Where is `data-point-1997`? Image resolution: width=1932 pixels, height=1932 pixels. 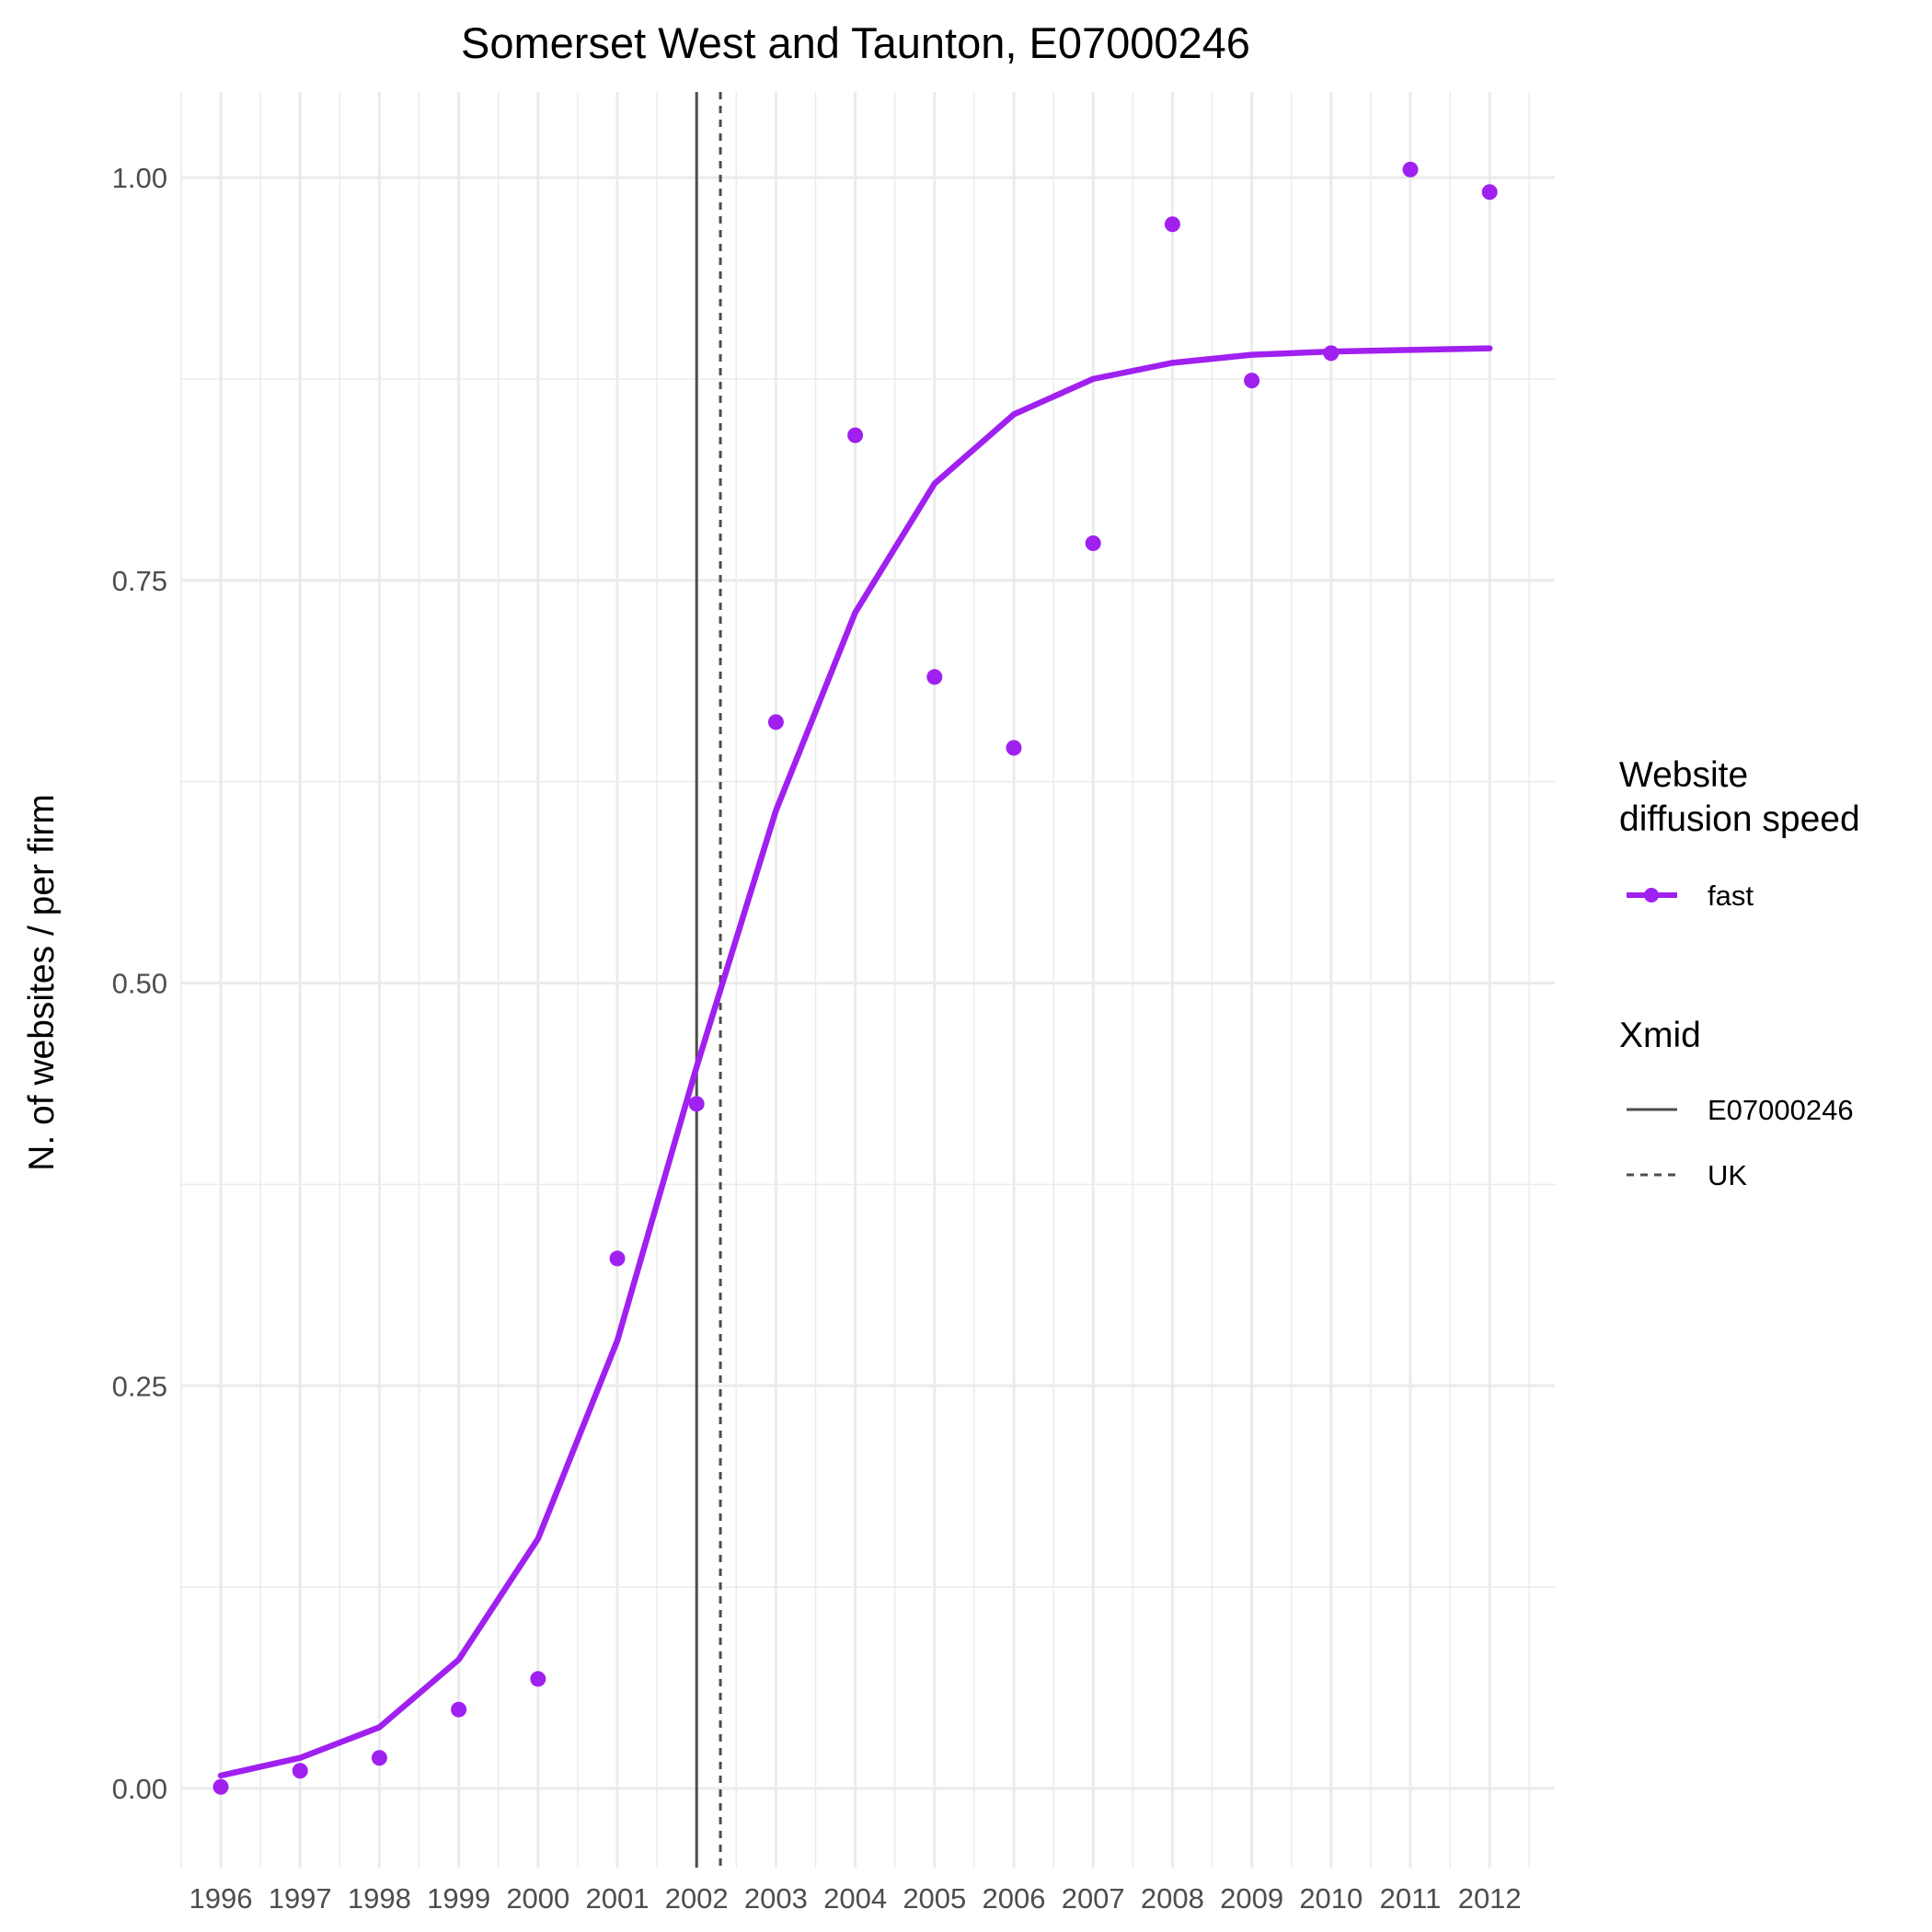 data-point-1997 is located at coordinates (300, 1771).